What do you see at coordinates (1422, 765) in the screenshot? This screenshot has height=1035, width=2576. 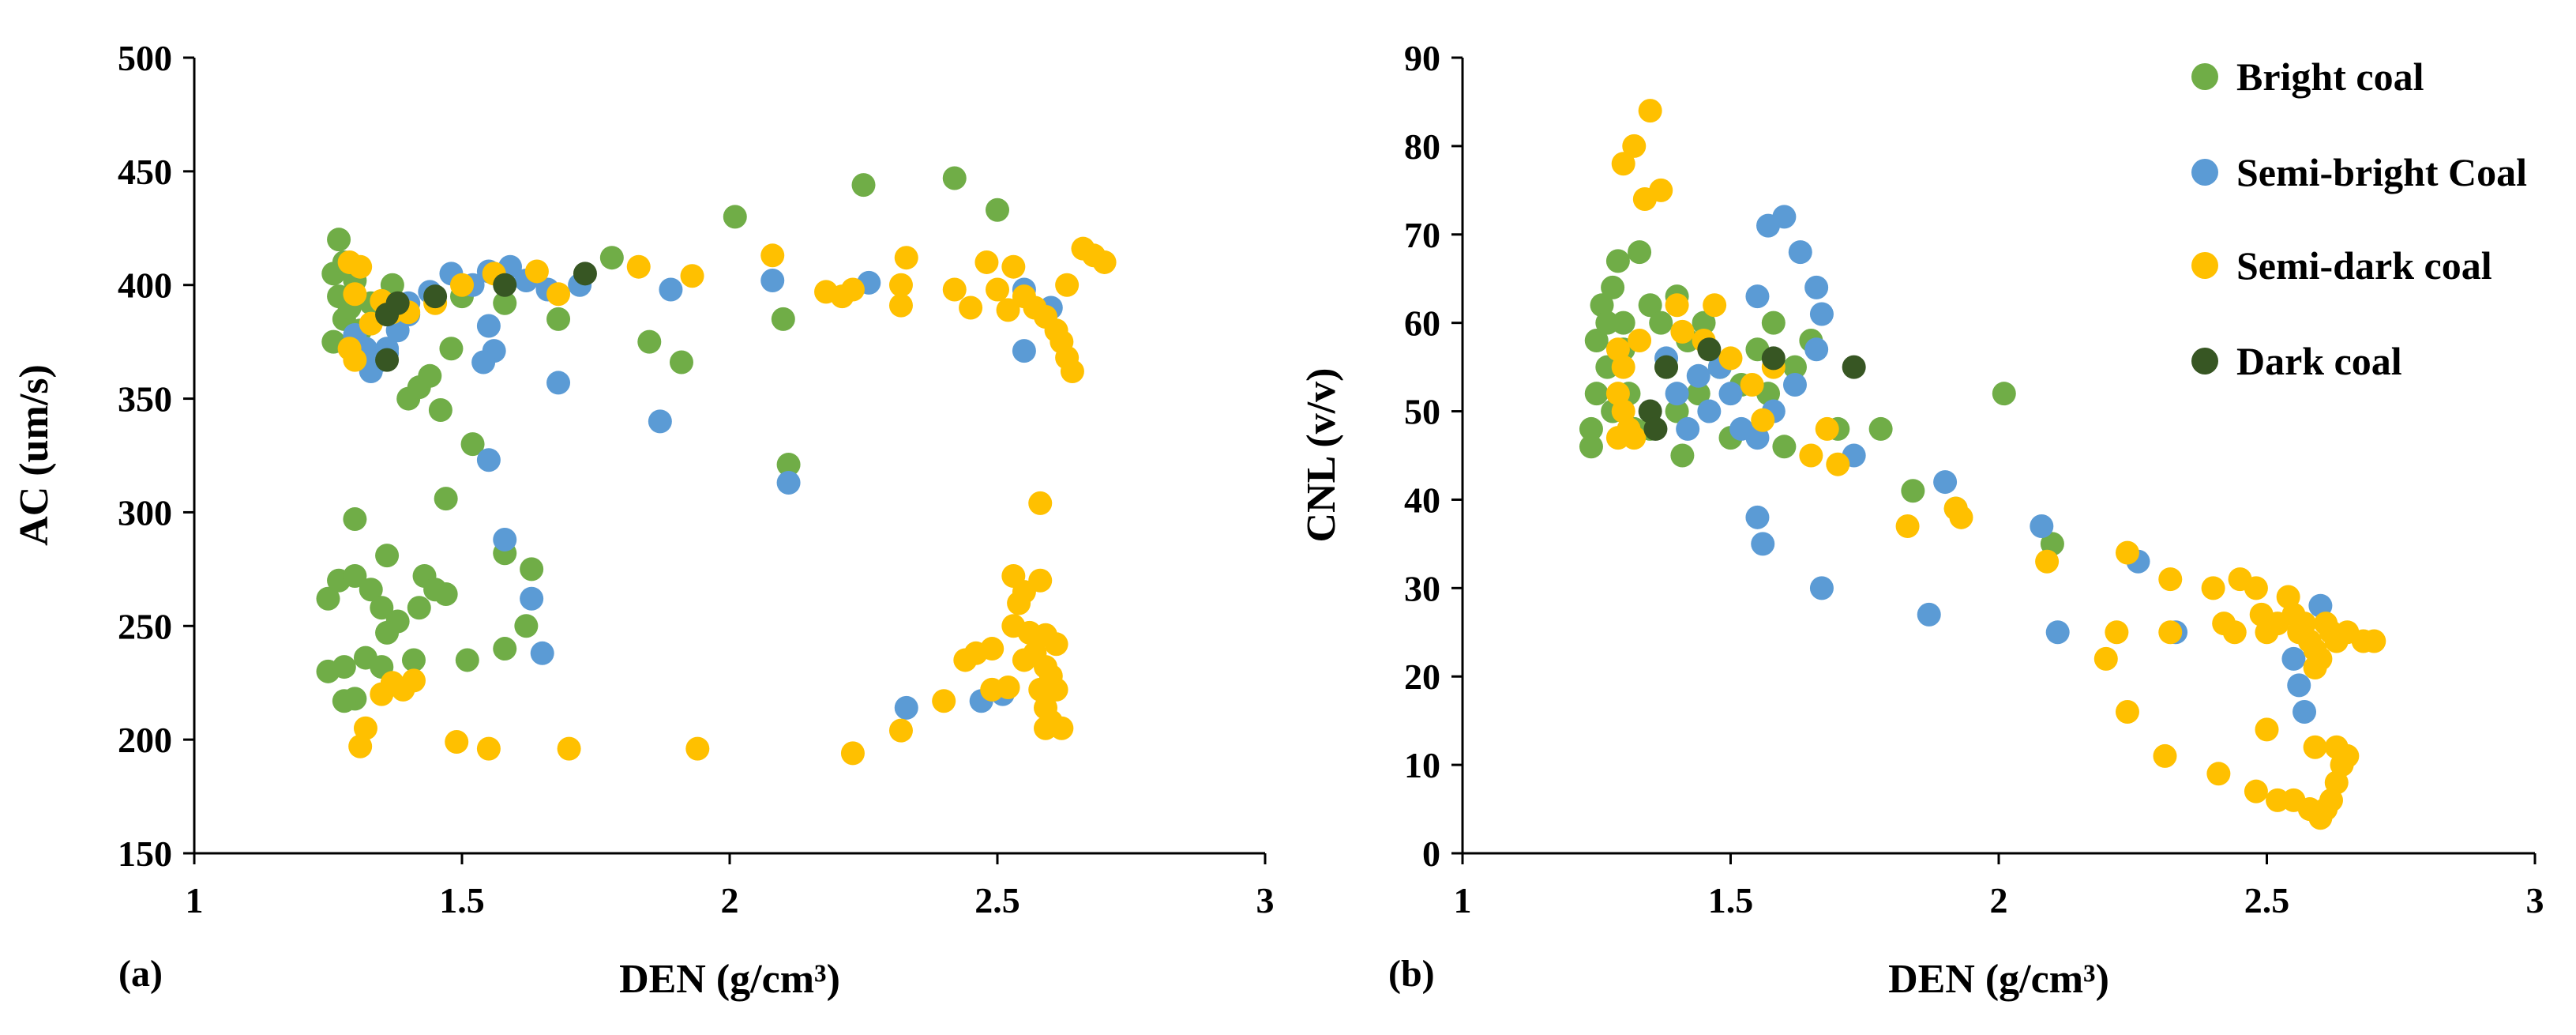 I see `panel-b-y-tick-label: 10` at bounding box center [1422, 765].